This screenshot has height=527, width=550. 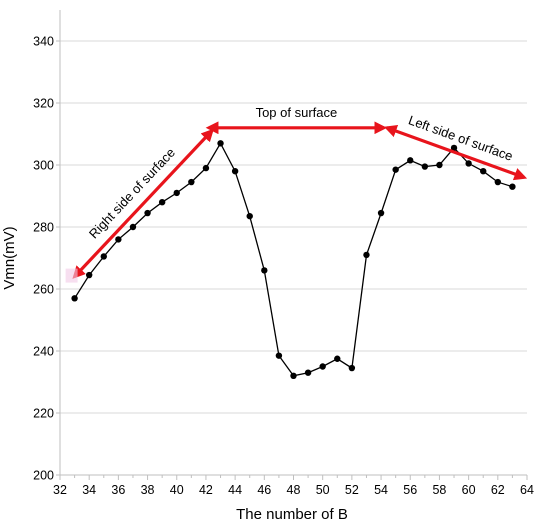 What do you see at coordinates (89, 490) in the screenshot?
I see `x-tick-label: 34` at bounding box center [89, 490].